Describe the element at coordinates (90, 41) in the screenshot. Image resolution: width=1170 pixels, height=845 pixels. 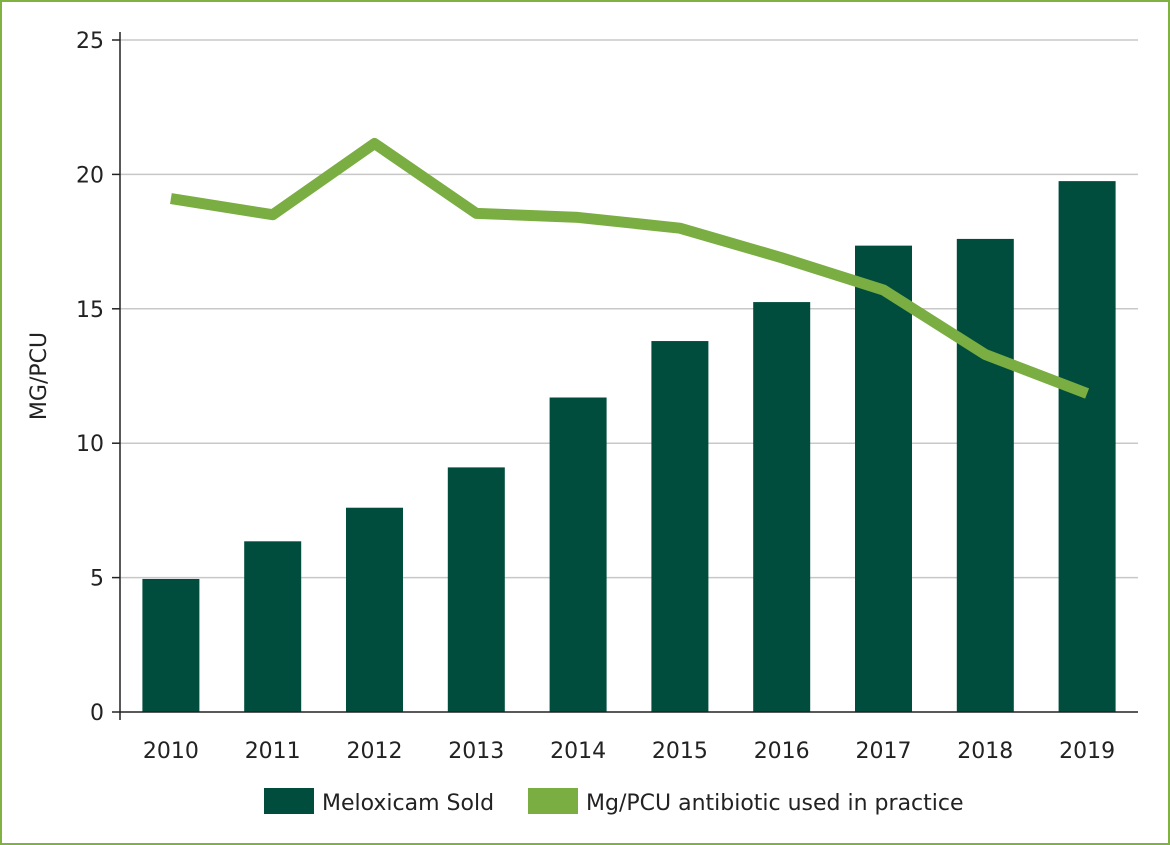
I see `y-tick-label: 25` at that location.